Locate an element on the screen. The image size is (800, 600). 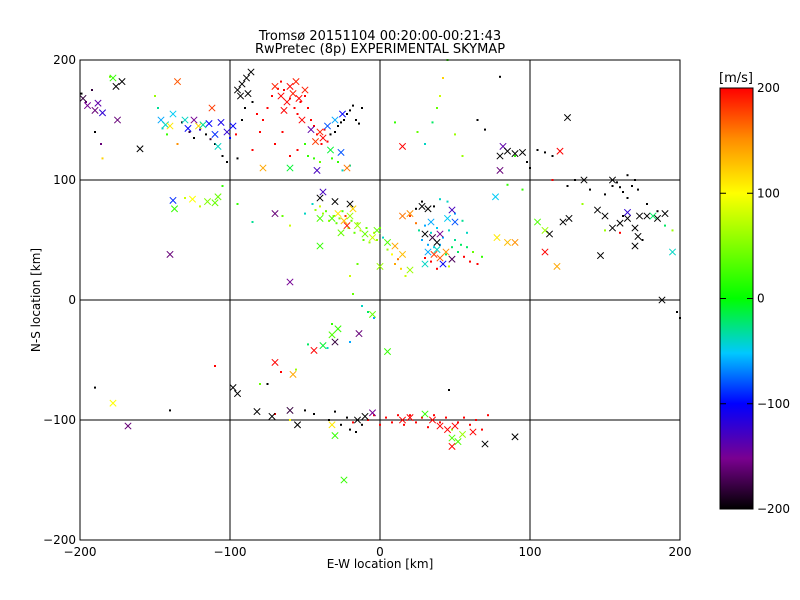
x-tick-label: −200 is located at coordinates (80, 552).